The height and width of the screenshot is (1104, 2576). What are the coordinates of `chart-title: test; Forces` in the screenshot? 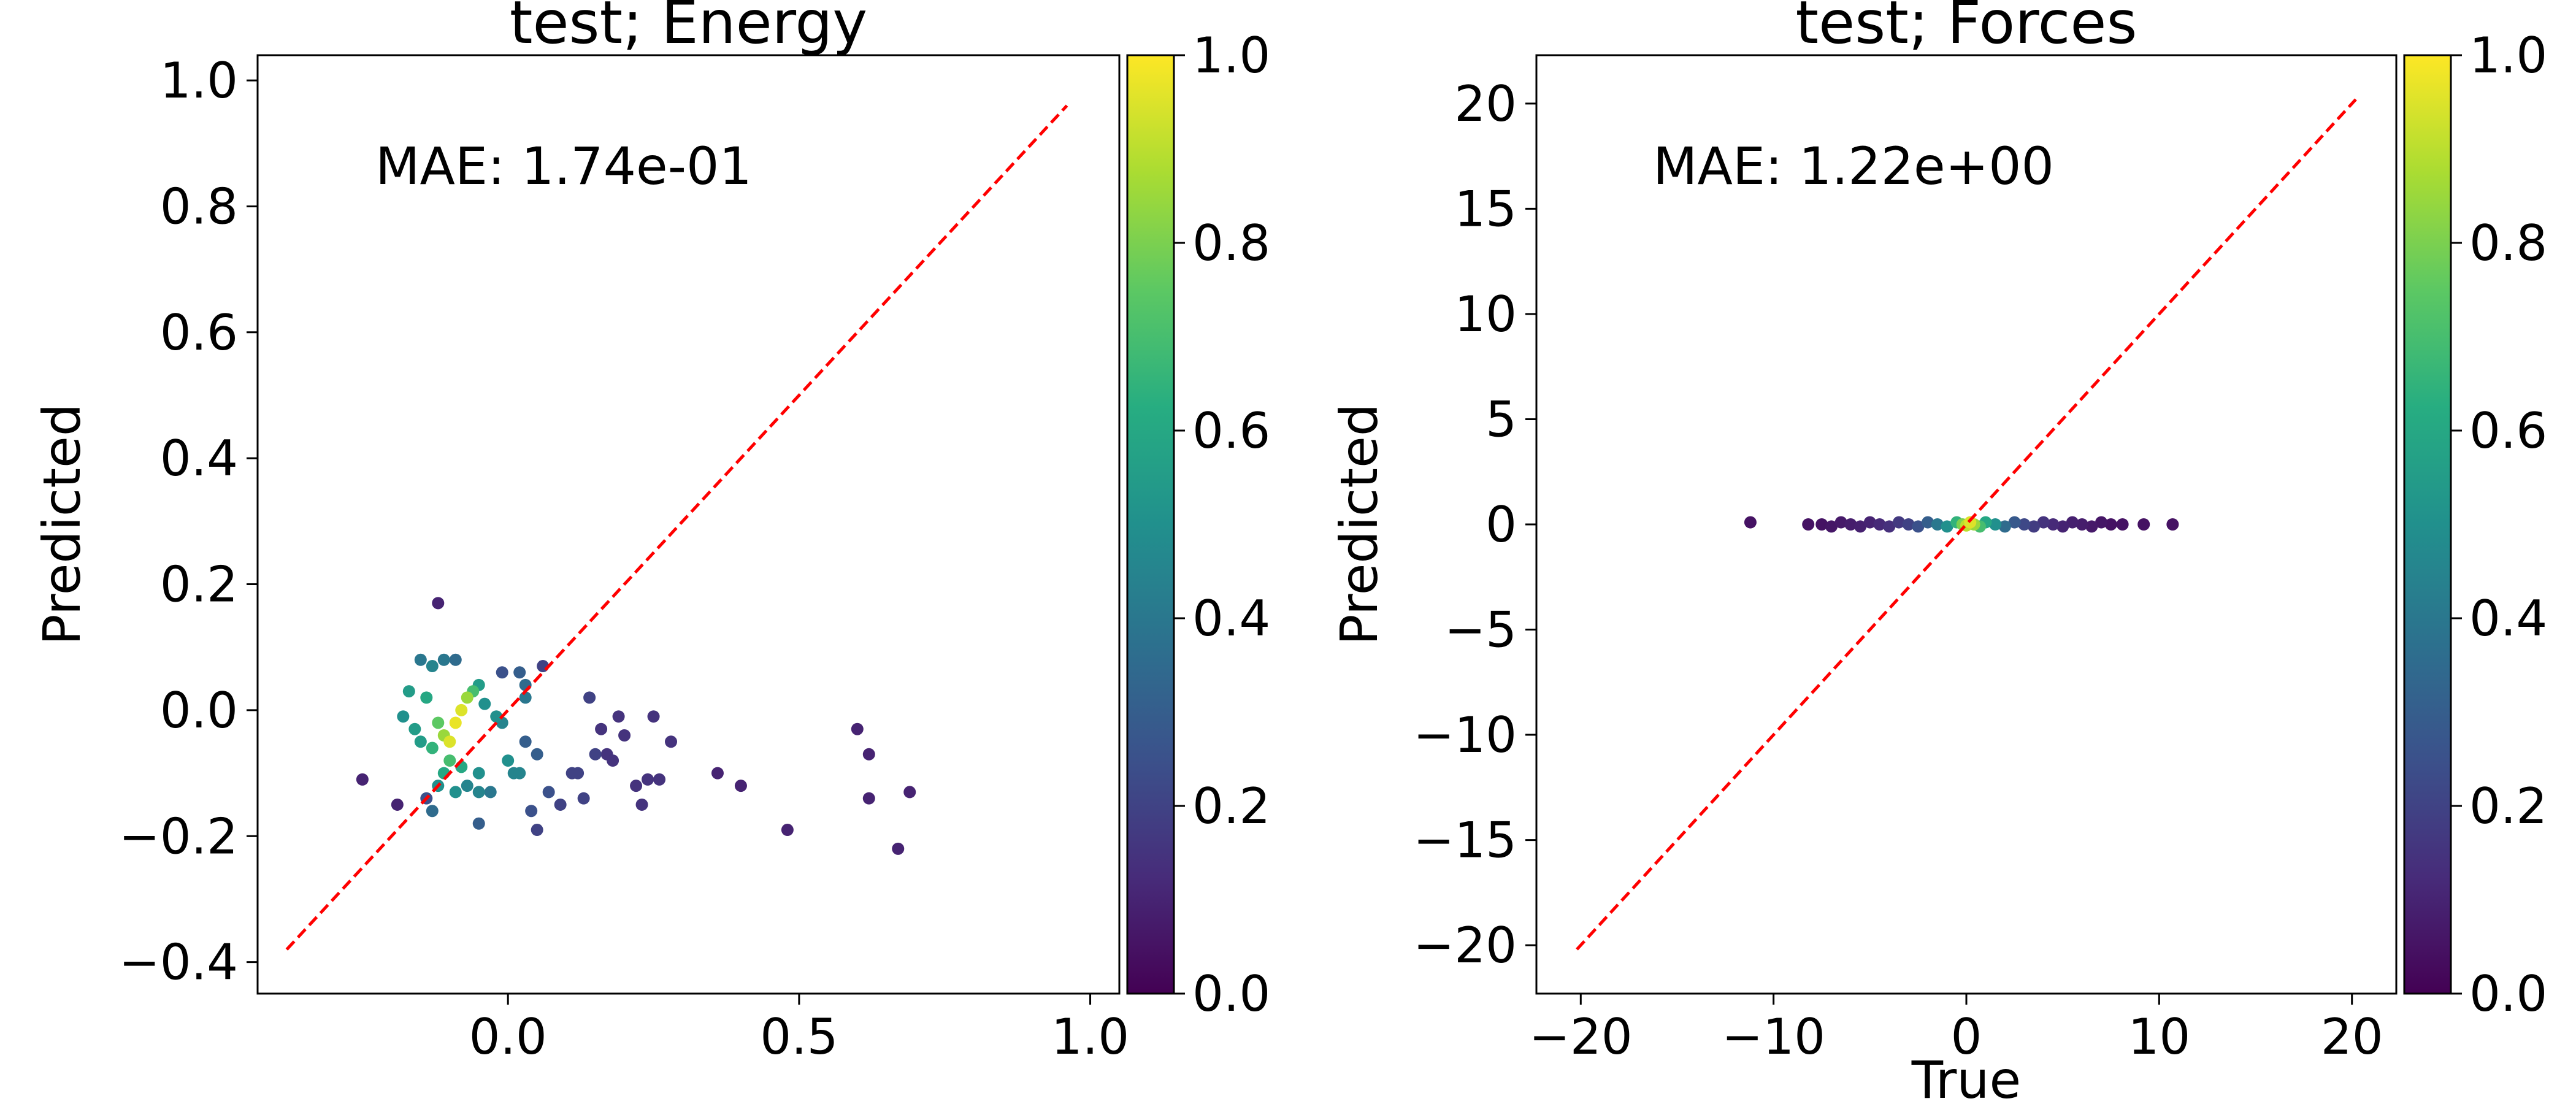 It's located at (1966, 28).